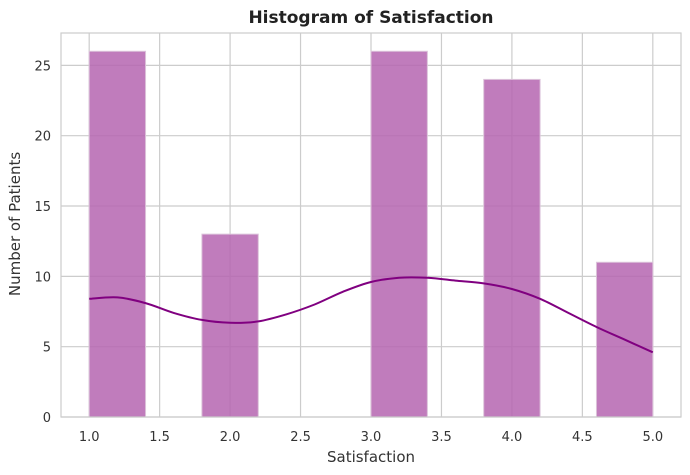 The image size is (690, 475). I want to click on x-tick-label: 3.0, so click(371, 437).